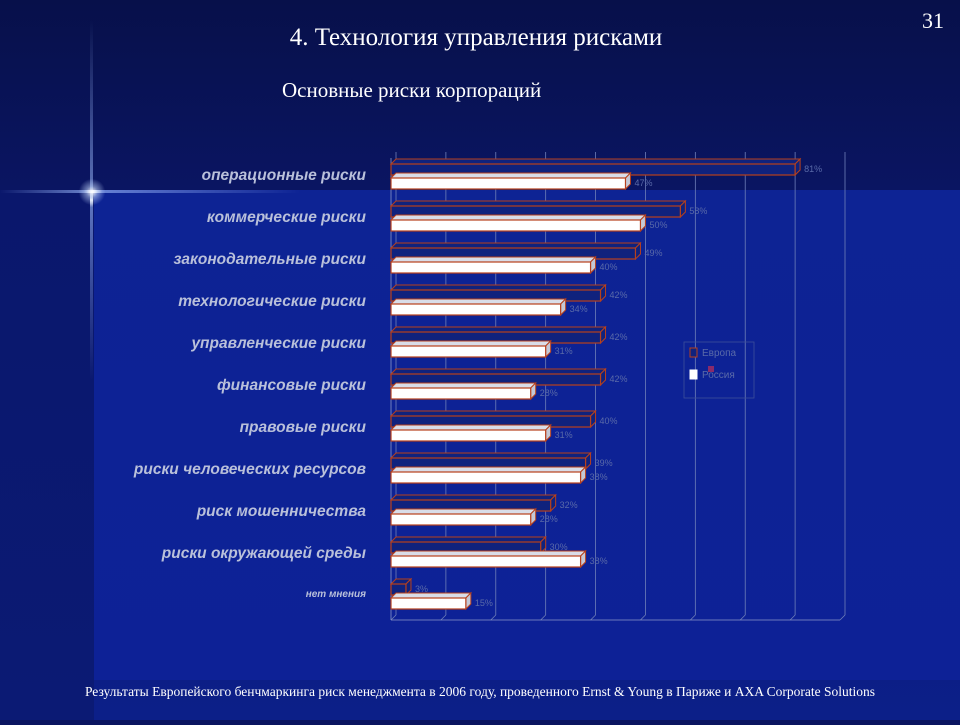 The image size is (960, 725). Describe the element at coordinates (47, 455) in the screenshot. I see `background-left-panel` at that location.